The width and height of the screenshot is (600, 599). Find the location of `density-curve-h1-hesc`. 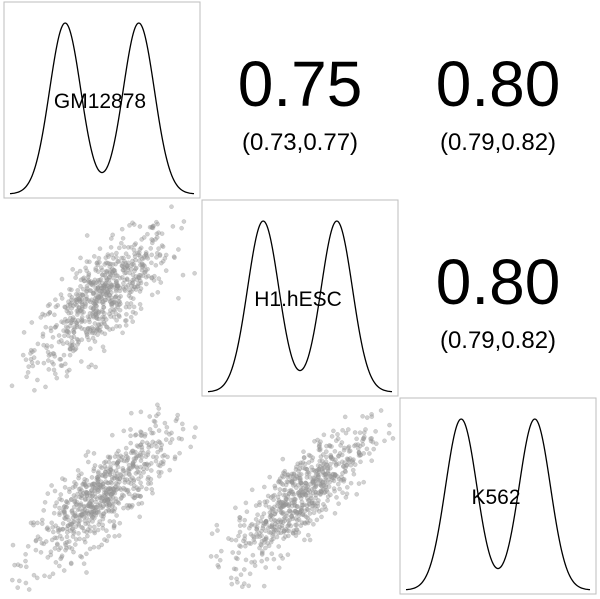

density-curve-h1-hesc is located at coordinates (300, 306).